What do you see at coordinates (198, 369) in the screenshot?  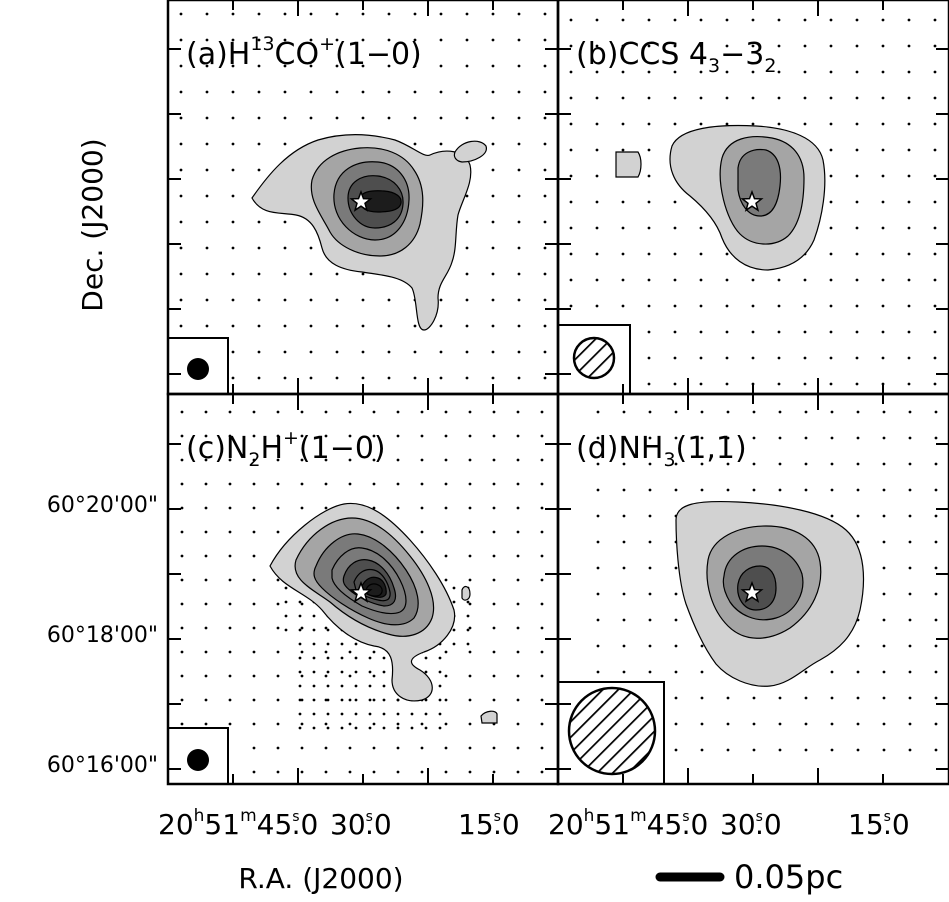 I see `beam-filled-icon` at bounding box center [198, 369].